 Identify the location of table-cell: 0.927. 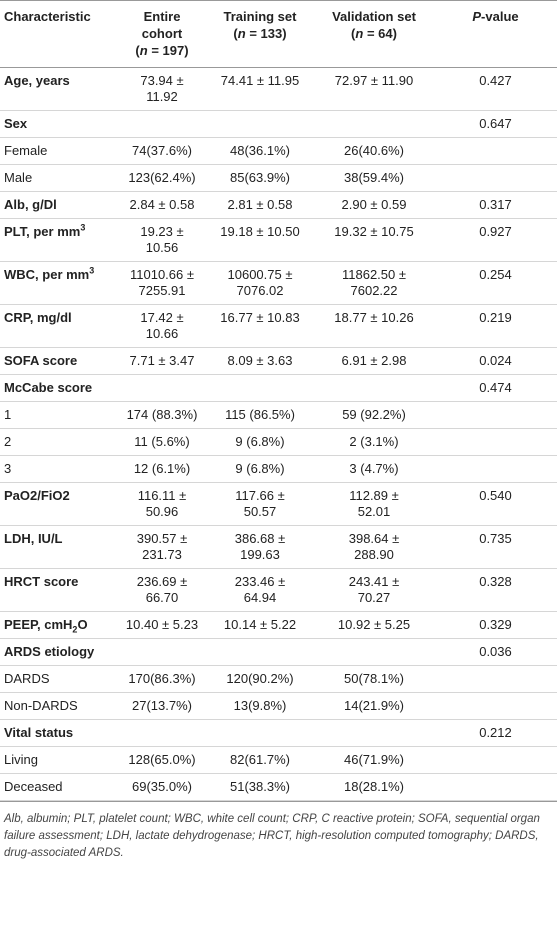
(495, 240).